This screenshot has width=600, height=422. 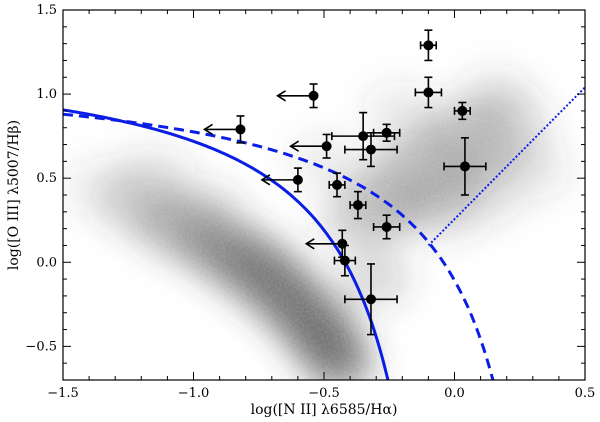 I want to click on x-tick-label: 0.5, so click(x=585, y=393).